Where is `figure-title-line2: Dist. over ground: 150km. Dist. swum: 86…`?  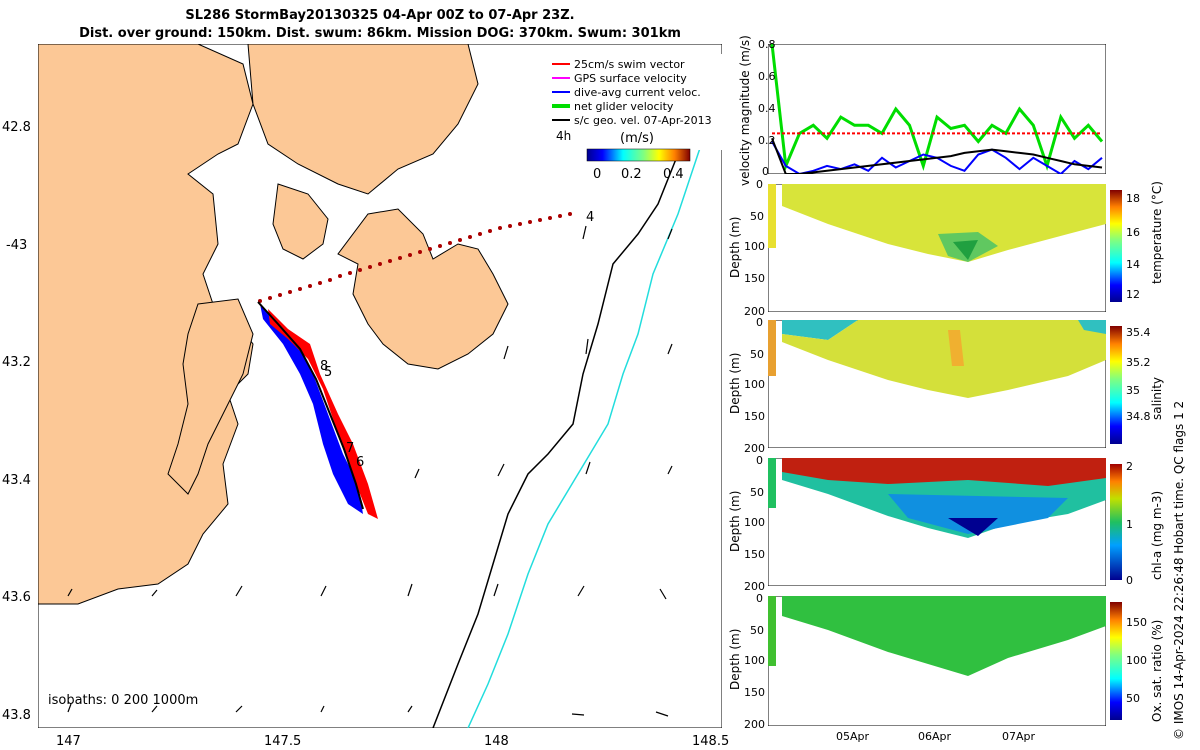 figure-title-line2: Dist. over ground: 150km. Dist. swum: 86… is located at coordinates (380, 33).